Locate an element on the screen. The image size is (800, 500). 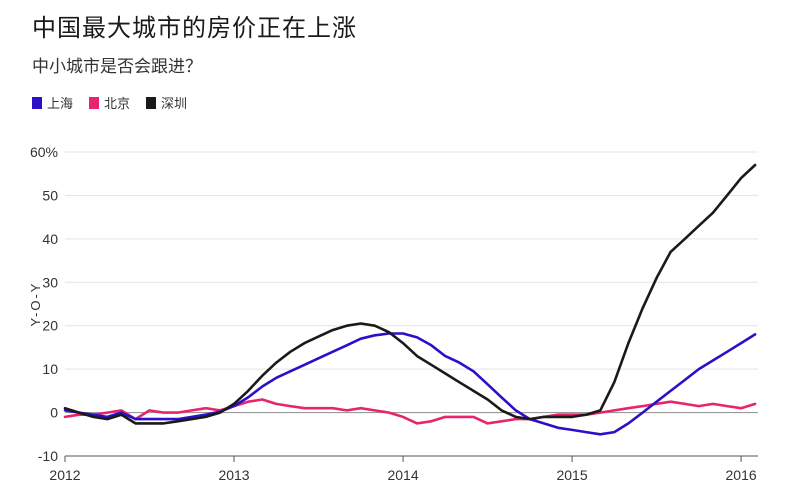
y-tick-label: 60% is located at coordinates (44, 152).